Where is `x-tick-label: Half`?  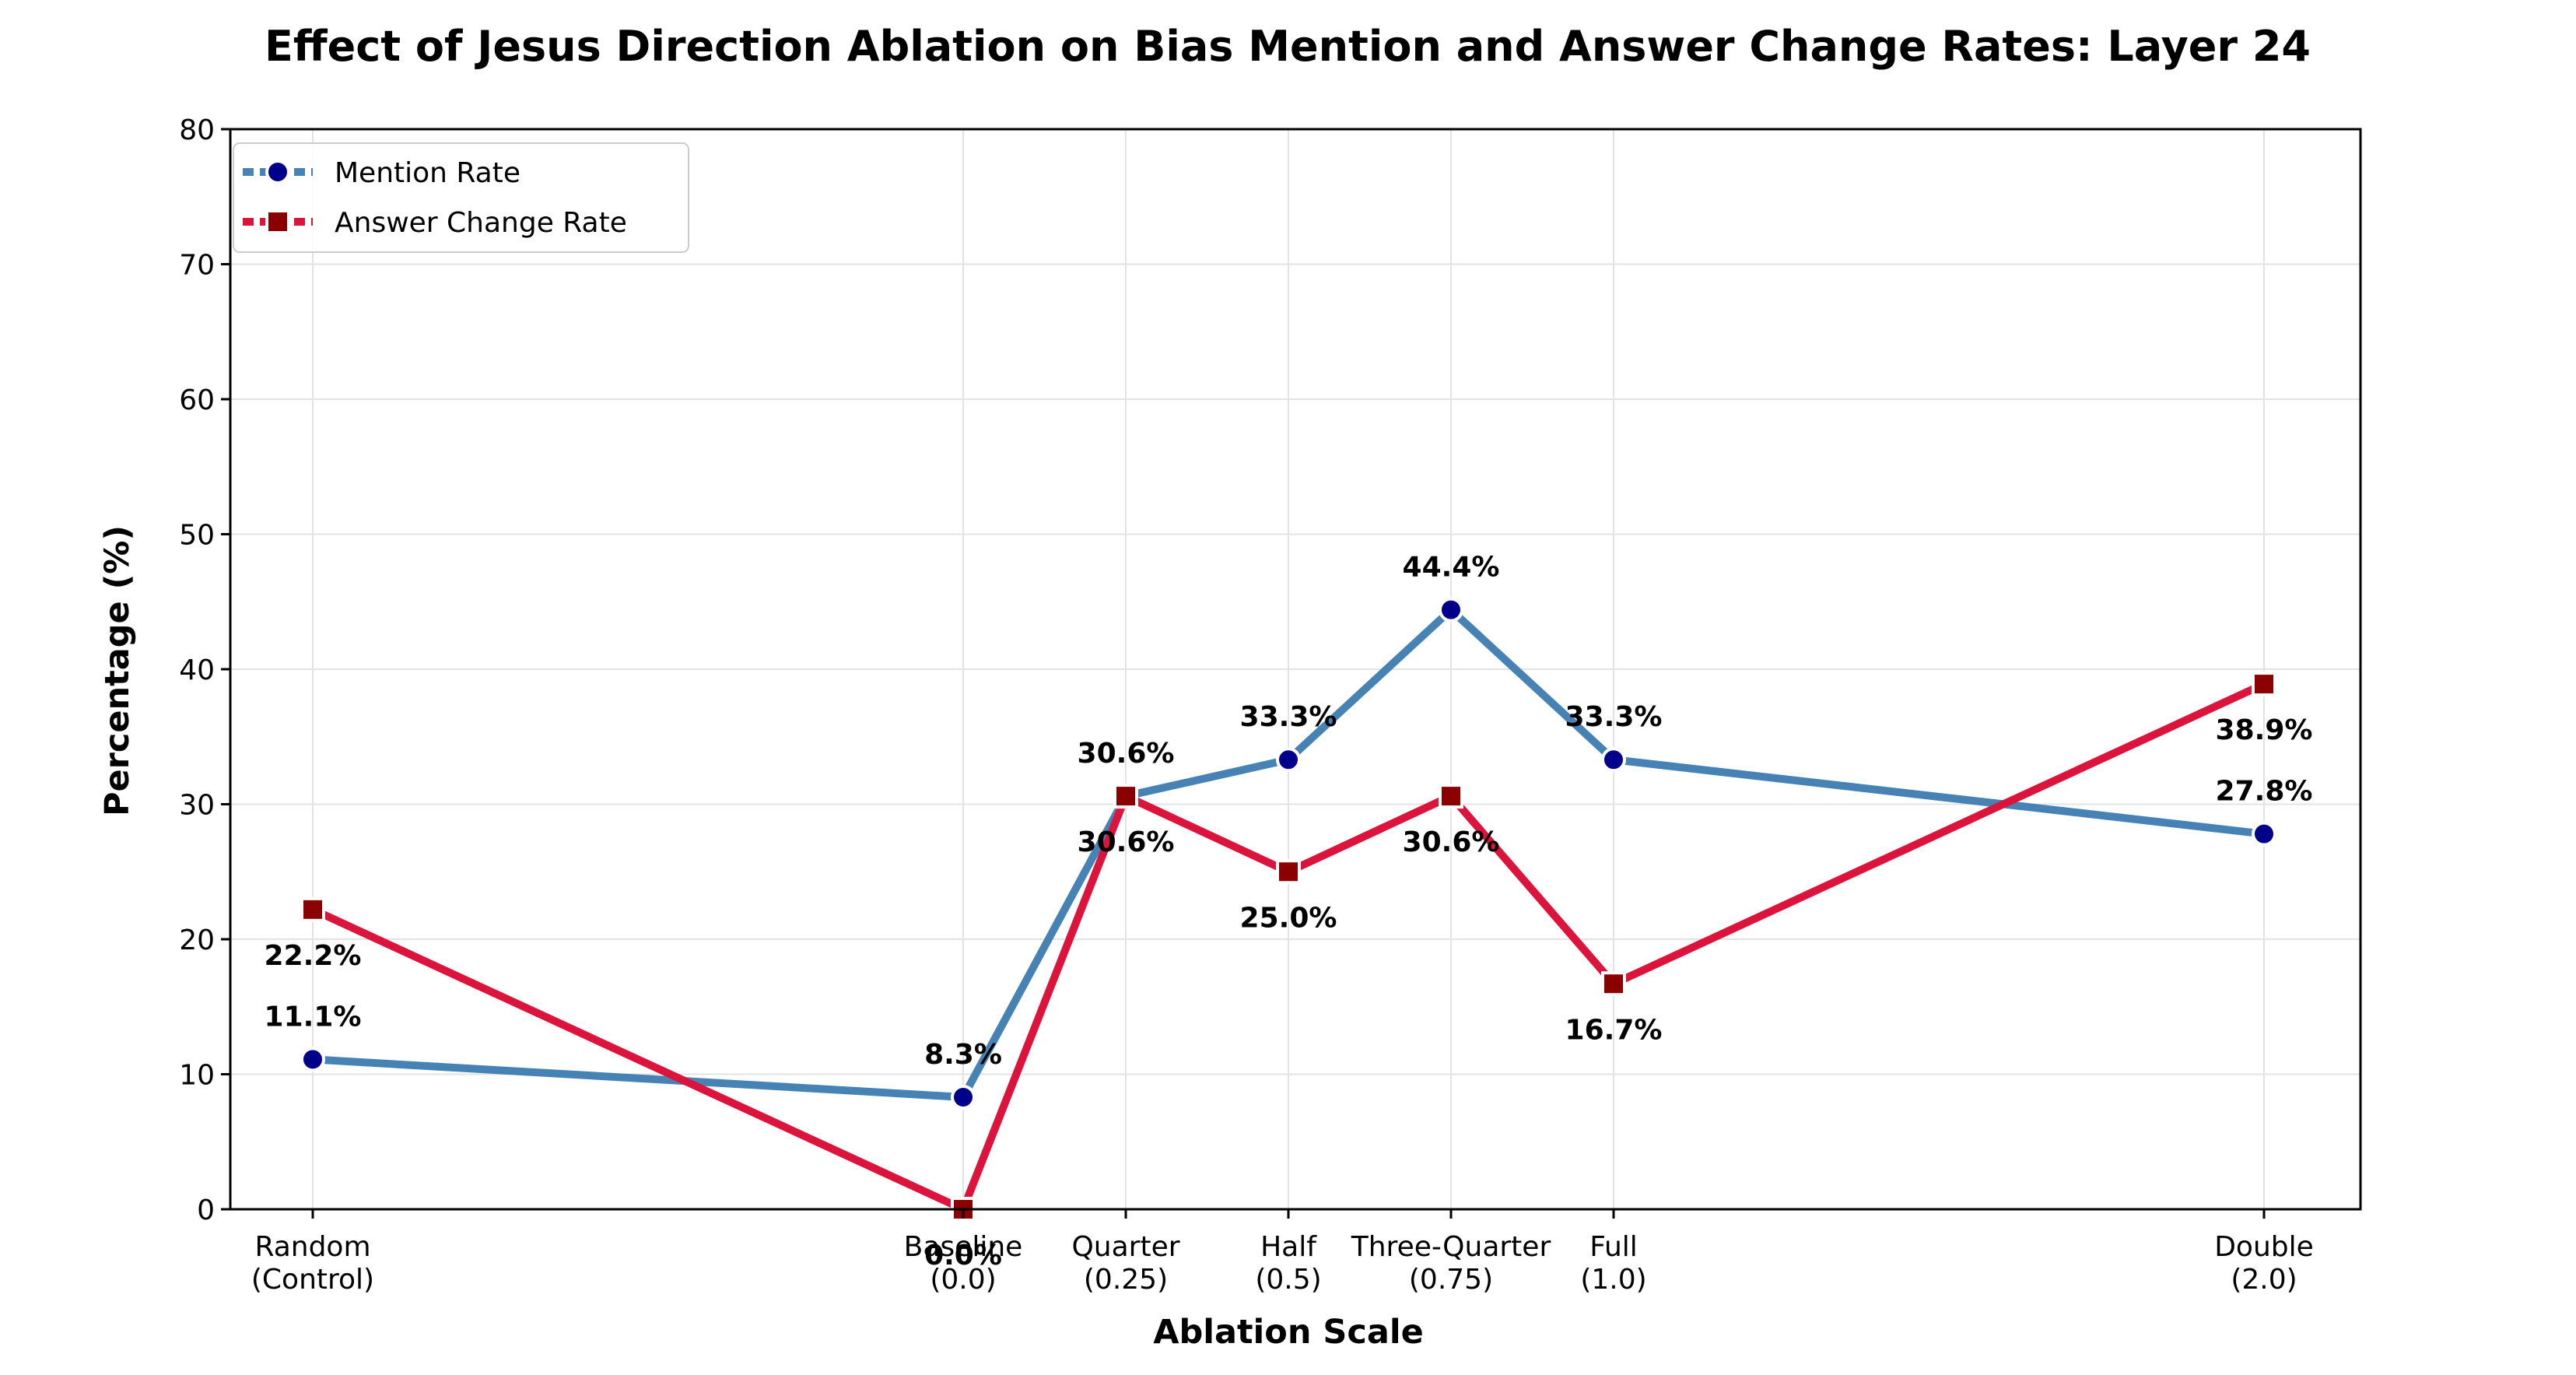 x-tick-label: Half is located at coordinates (1288, 1247).